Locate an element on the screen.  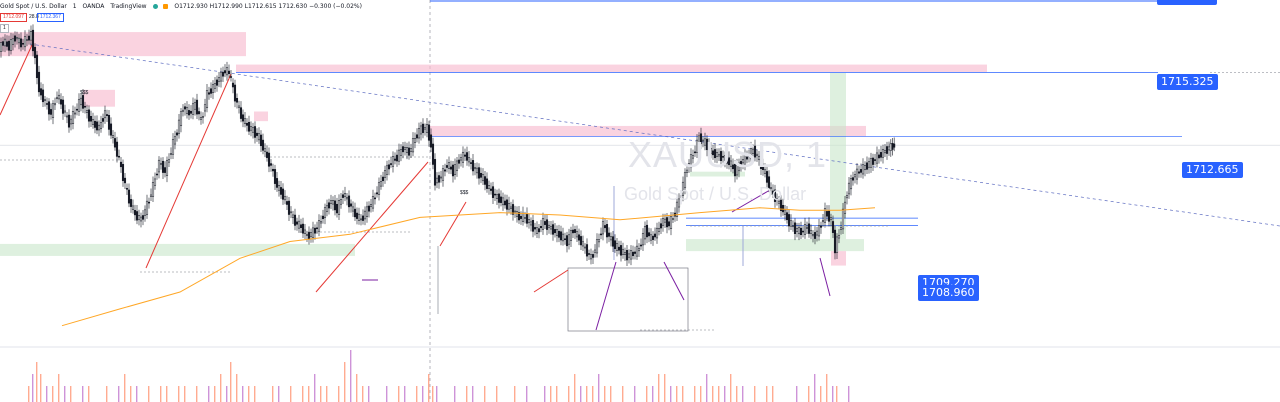
price-badge-1712: 1712.665 is located at coordinates (1212, 170).